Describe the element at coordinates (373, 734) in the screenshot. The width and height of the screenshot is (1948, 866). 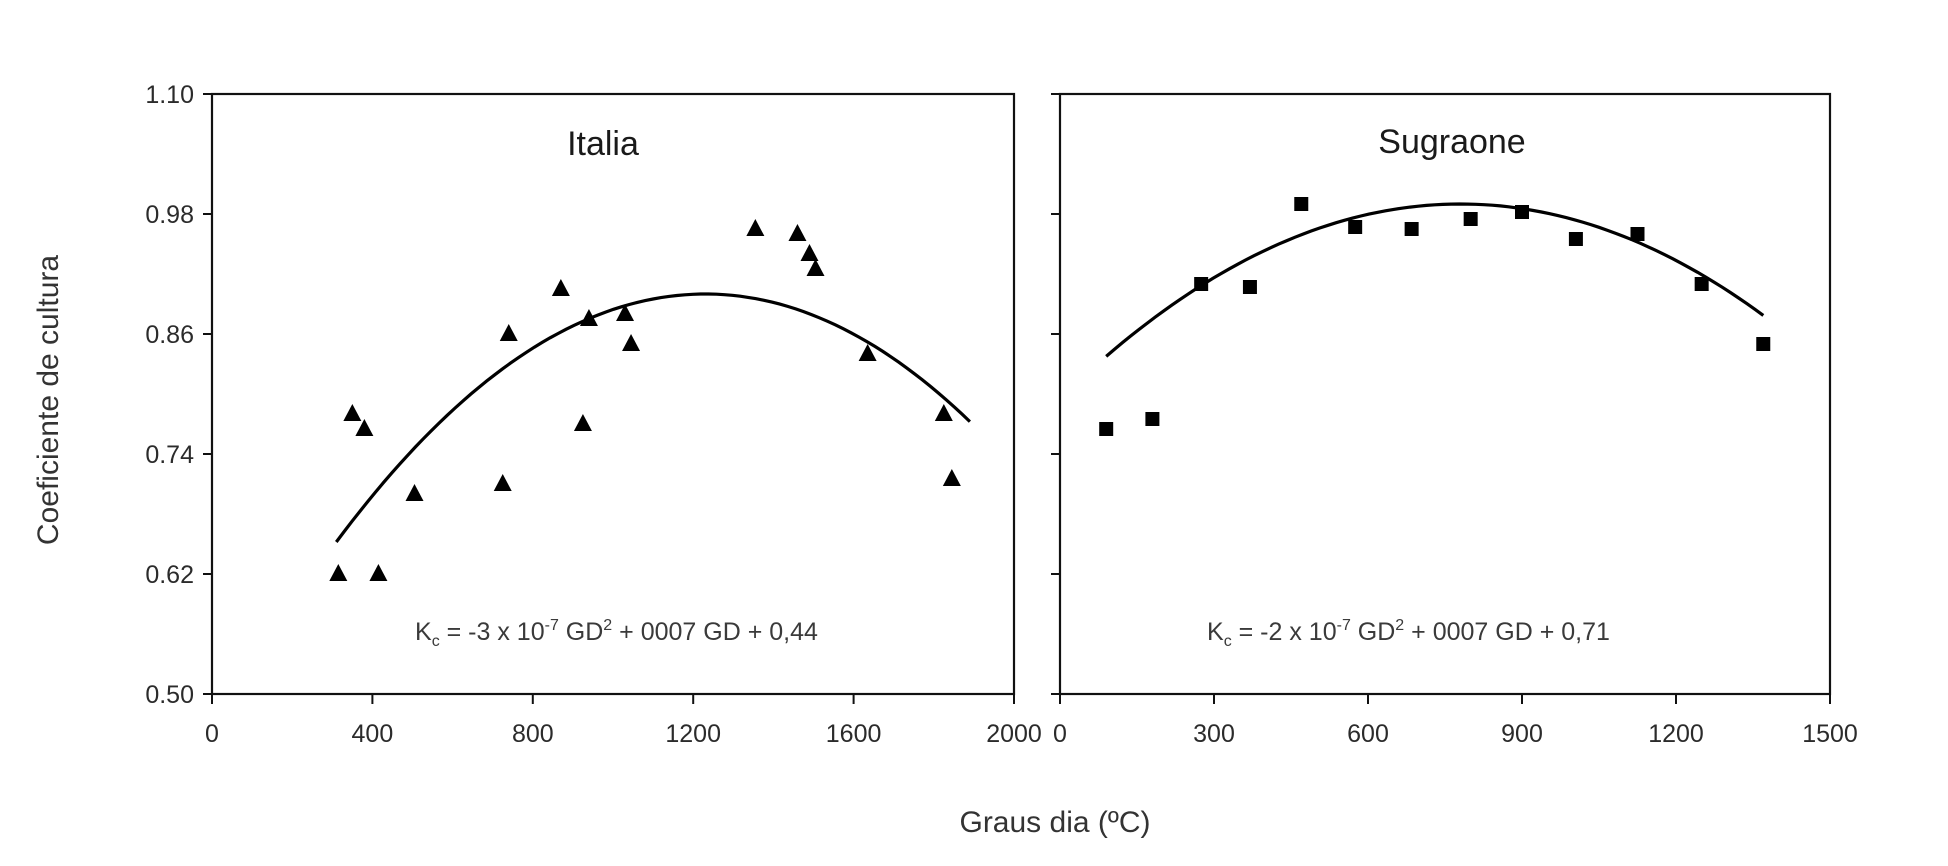
I see `x-tick-label: 400` at that location.